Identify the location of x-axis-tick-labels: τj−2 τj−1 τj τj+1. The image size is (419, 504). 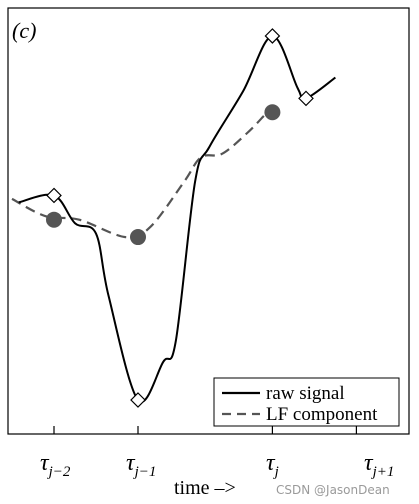
(217, 465).